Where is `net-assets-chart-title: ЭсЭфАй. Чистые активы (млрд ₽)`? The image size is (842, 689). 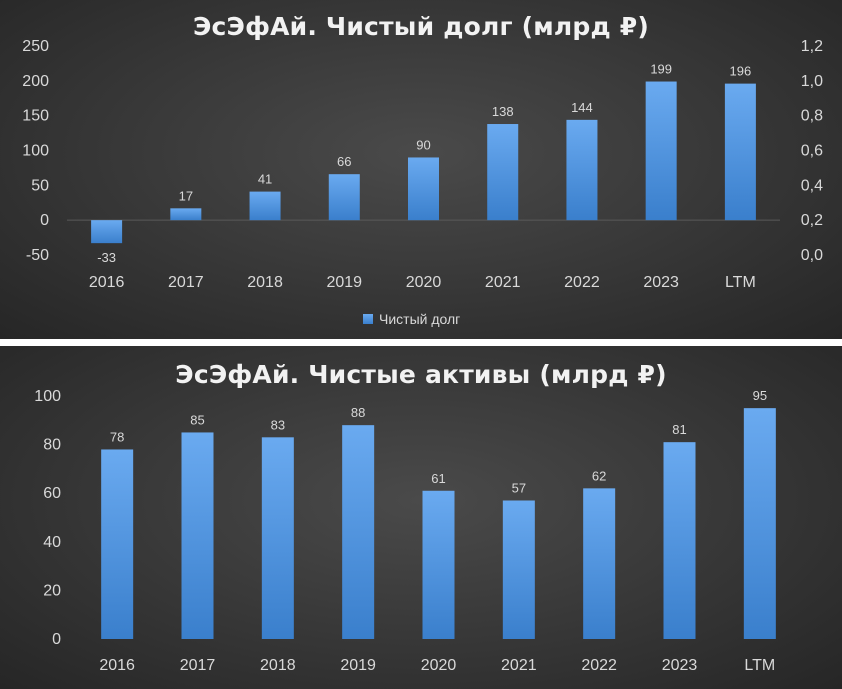
net-assets-chart-title: ЭсЭфАй. Чистые активы (млрд ₽) is located at coordinates (421, 374).